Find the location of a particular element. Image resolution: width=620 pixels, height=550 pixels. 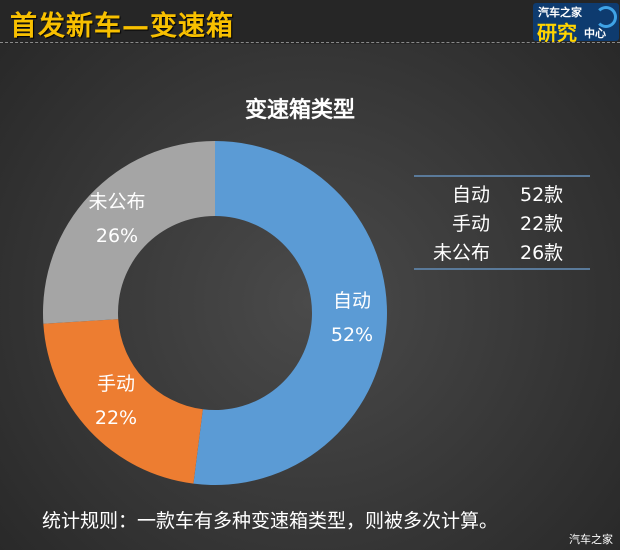

table-cell-count: 52款 is located at coordinates (542, 195).